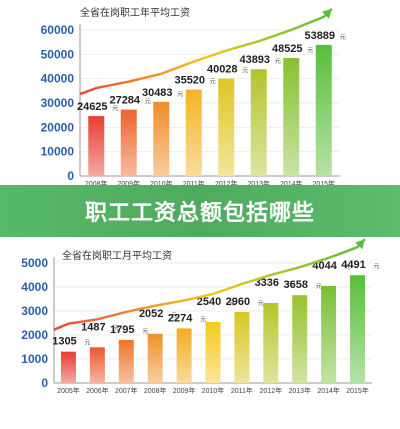  Describe the element at coordinates (254, 60) in the screenshot. I see `data-label: 43893` at that location.